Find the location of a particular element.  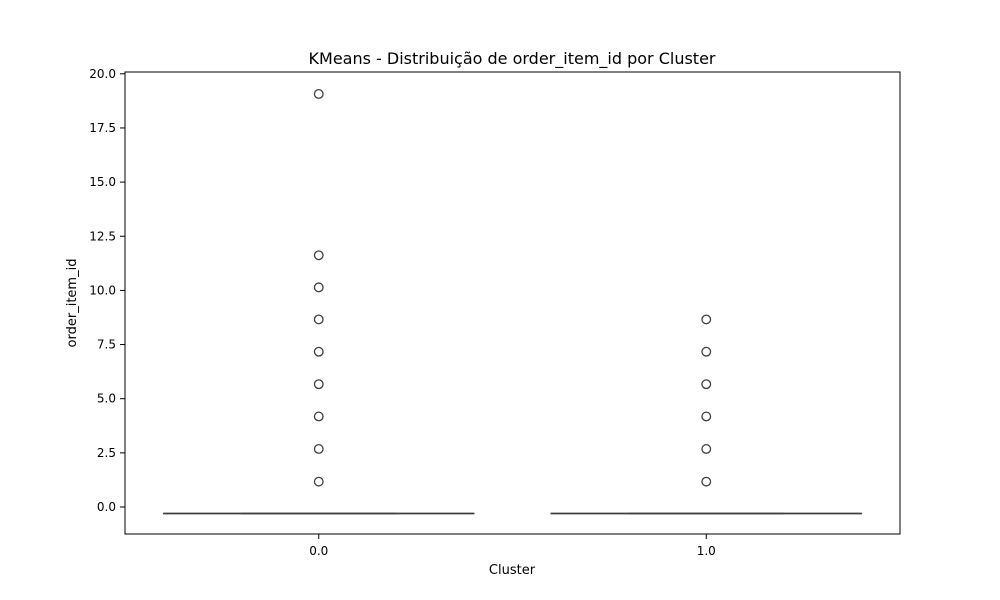

y-tick-label: 5.0 is located at coordinates (106, 399).